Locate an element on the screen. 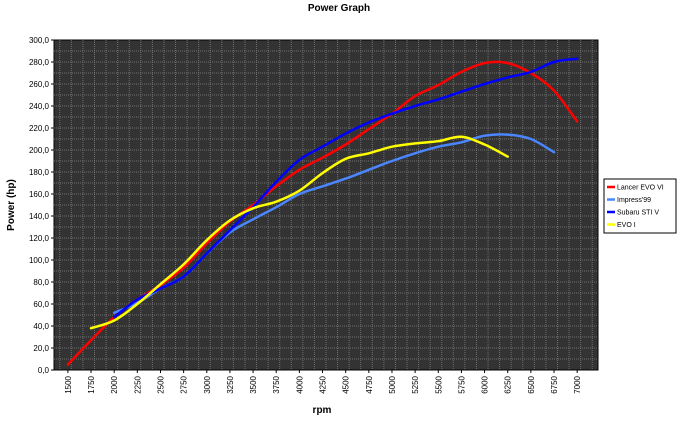  x-tick-label: 6500 is located at coordinates (531, 384).